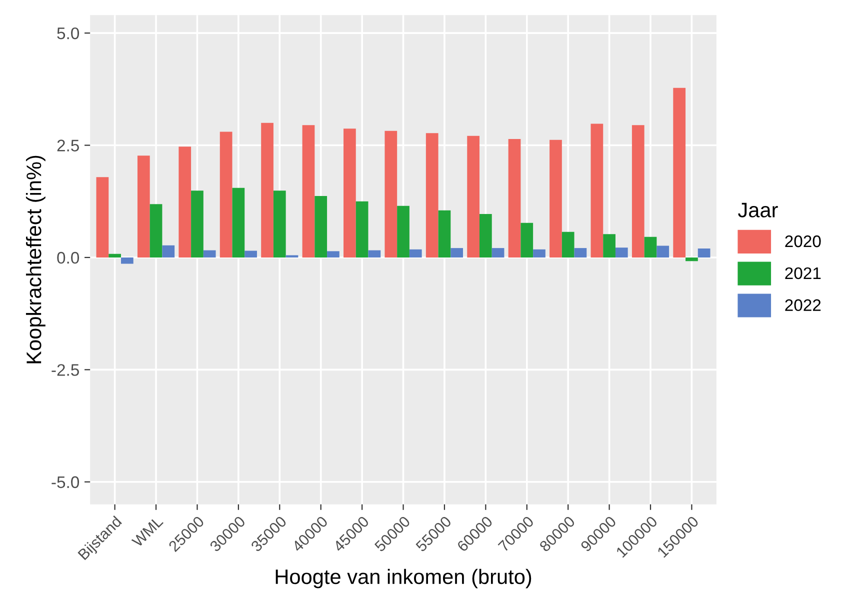 This screenshot has width=858, height=604. What do you see at coordinates (68, 258) in the screenshot?
I see `y-tick-label: 0.0` at bounding box center [68, 258].